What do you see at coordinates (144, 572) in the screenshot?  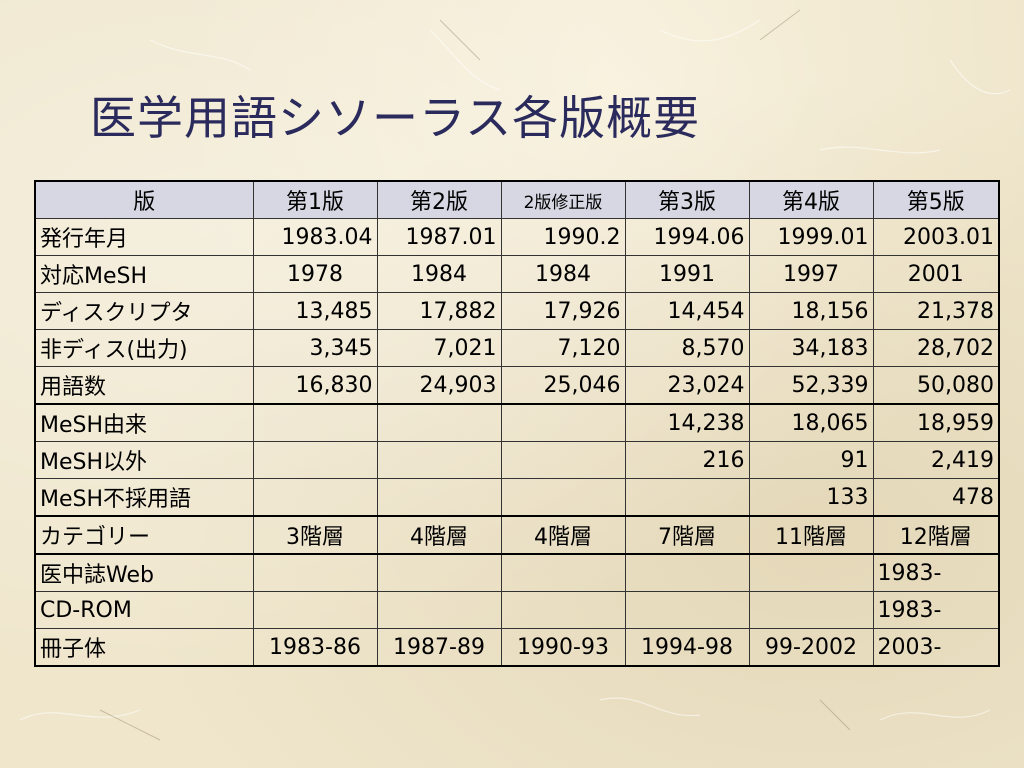 I see `row-label: 医中誌Web` at bounding box center [144, 572].